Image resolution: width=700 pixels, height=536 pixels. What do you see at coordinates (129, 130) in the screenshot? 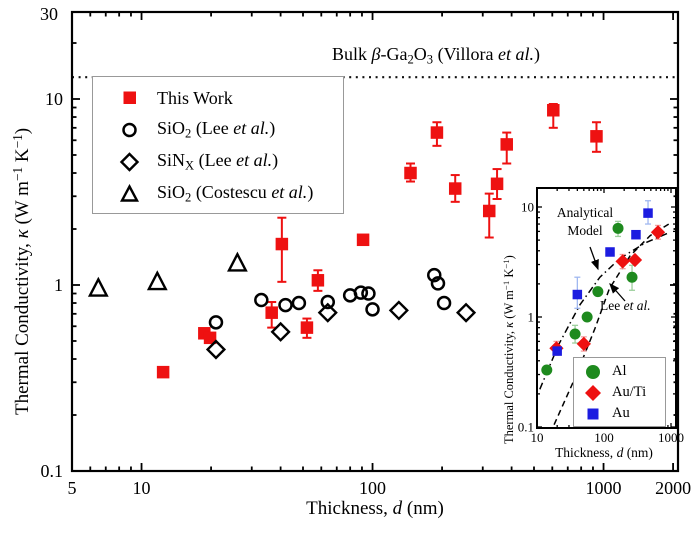
I see `sio2-circle-marker-icon` at bounding box center [129, 130].